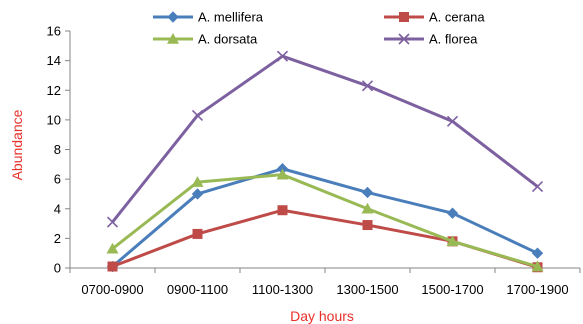  Describe the element at coordinates (57, 238) in the screenshot. I see `y-tick-label: 2` at that location.